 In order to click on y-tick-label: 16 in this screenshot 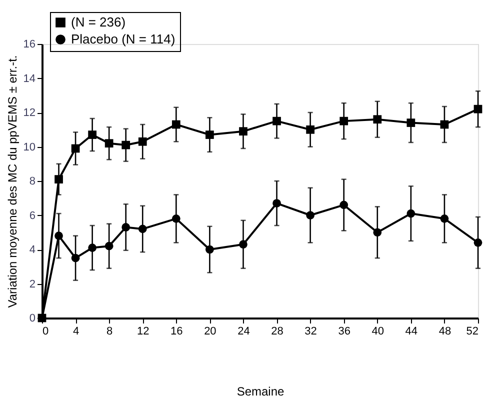, I will do `click(29, 44)`.